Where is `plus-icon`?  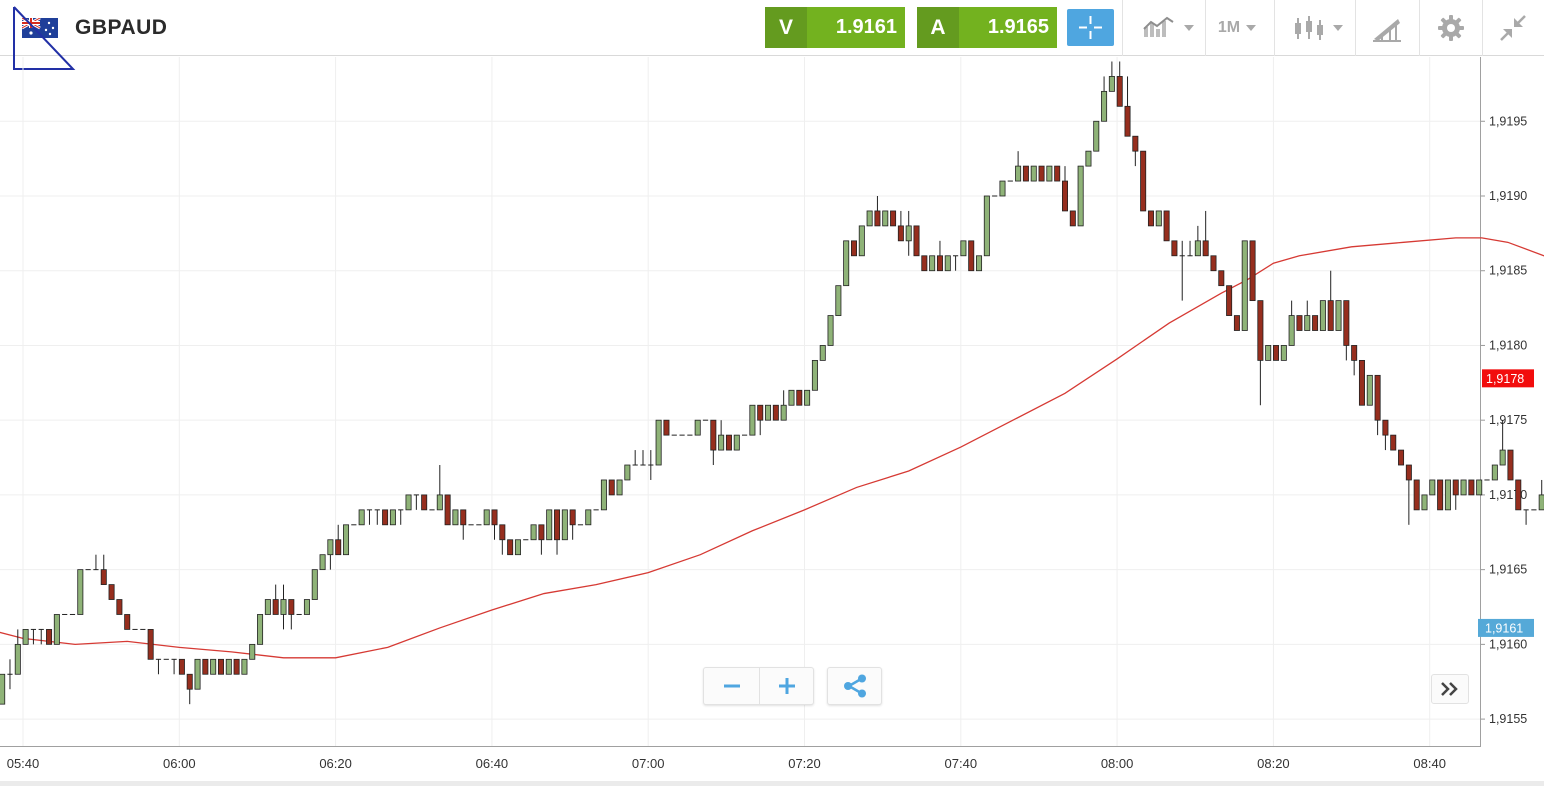 plus-icon is located at coordinates (787, 686).